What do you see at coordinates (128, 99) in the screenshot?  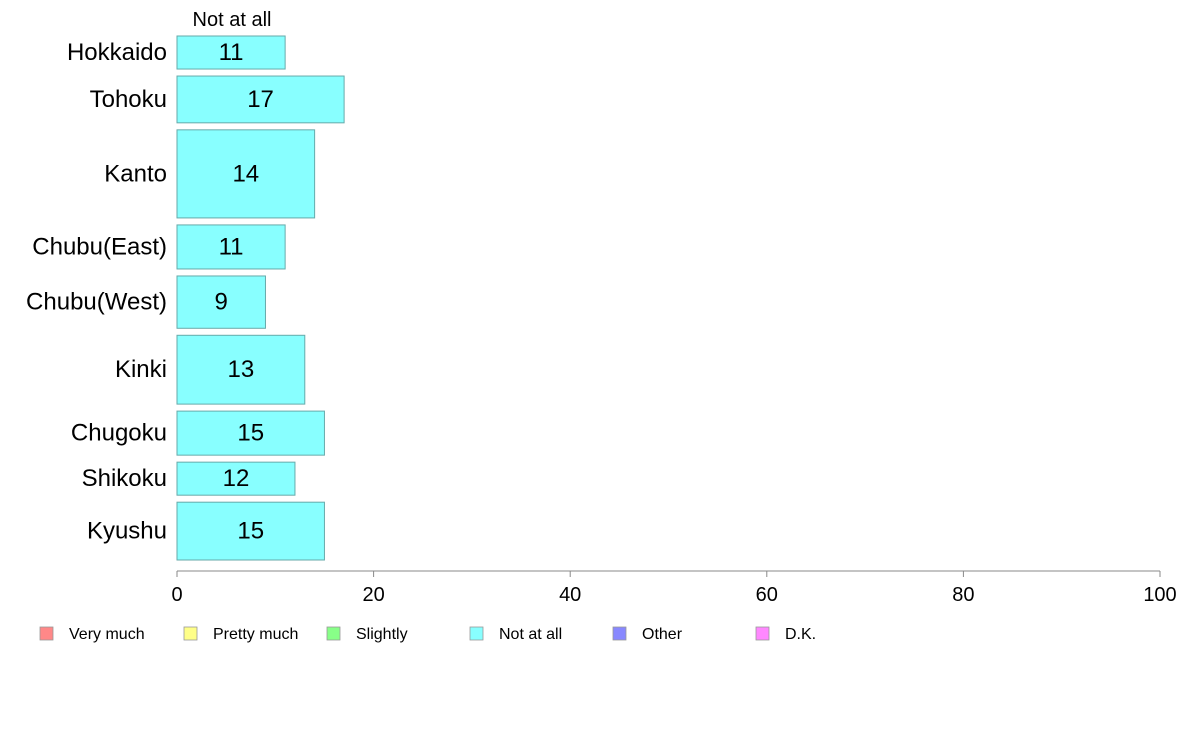 I see `category-label: Tohoku` at bounding box center [128, 99].